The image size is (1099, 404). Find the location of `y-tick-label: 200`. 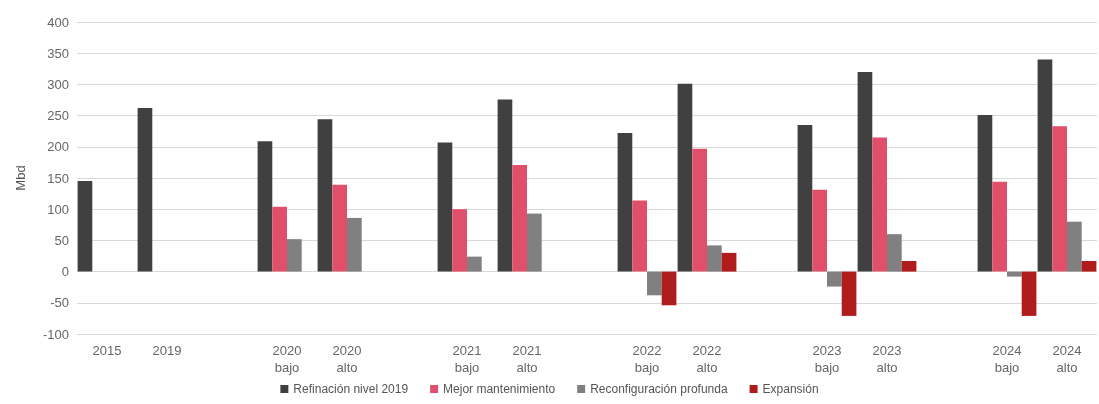

y-tick-label: 200 is located at coordinates (58, 147).